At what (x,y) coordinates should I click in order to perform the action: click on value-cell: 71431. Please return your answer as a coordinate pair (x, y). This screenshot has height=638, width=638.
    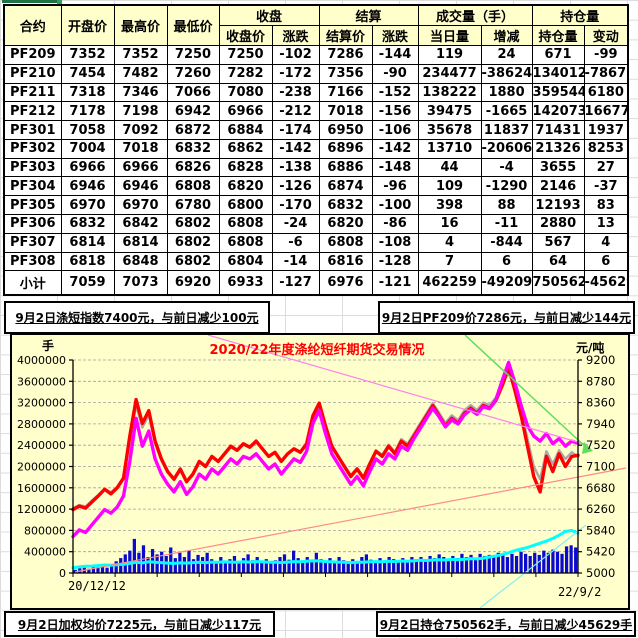
    Looking at the image, I should click on (558, 130).